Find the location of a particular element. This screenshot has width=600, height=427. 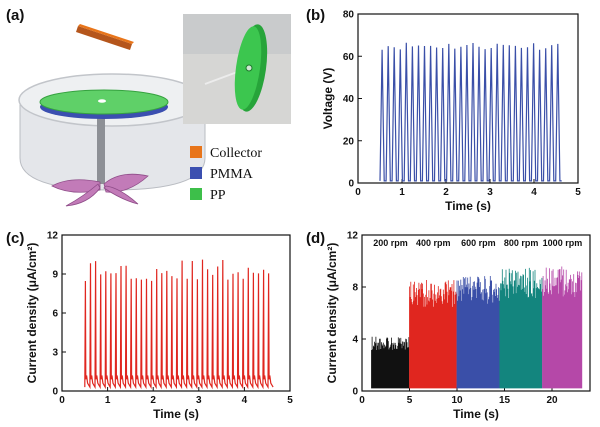

segment-label: 800 rpm is located at coordinates (521, 243).